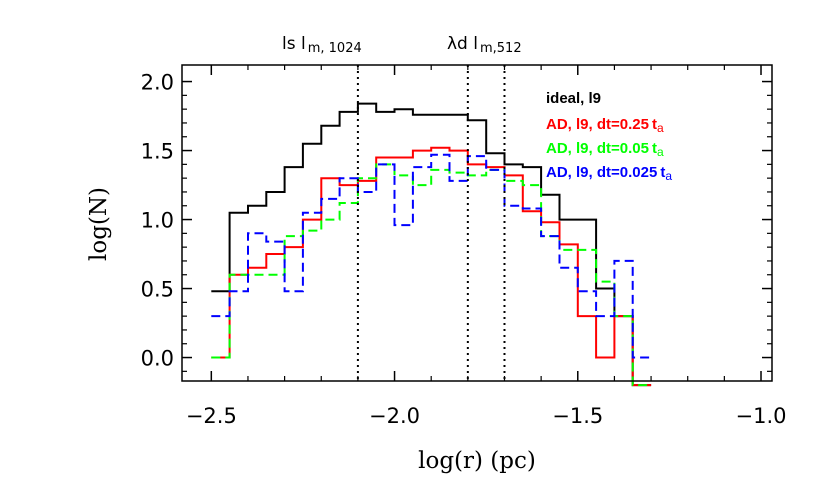  What do you see at coordinates (668, 176) in the screenshot?
I see `legend-ad-0025-sub: a` at bounding box center [668, 176].